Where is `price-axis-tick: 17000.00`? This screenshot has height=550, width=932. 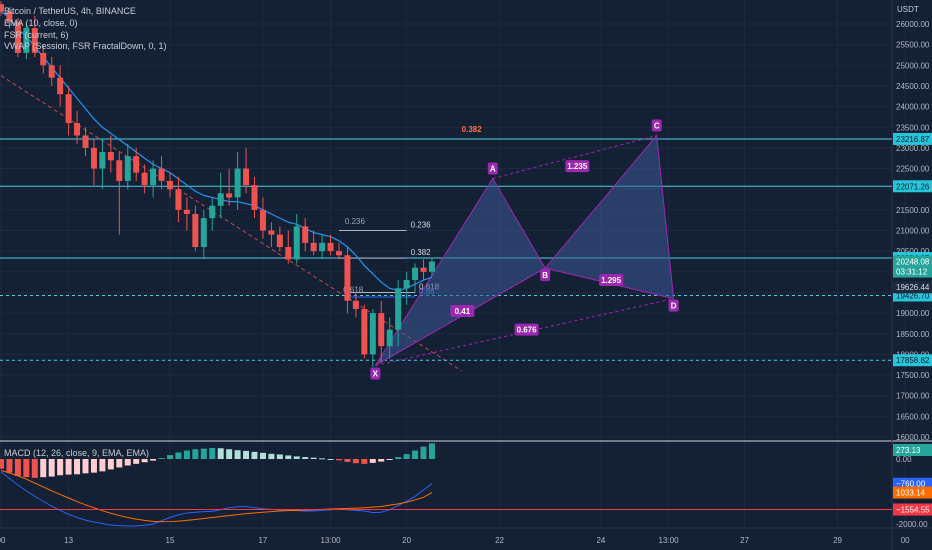
price-axis-tick: 17000.00 is located at coordinates (913, 396).